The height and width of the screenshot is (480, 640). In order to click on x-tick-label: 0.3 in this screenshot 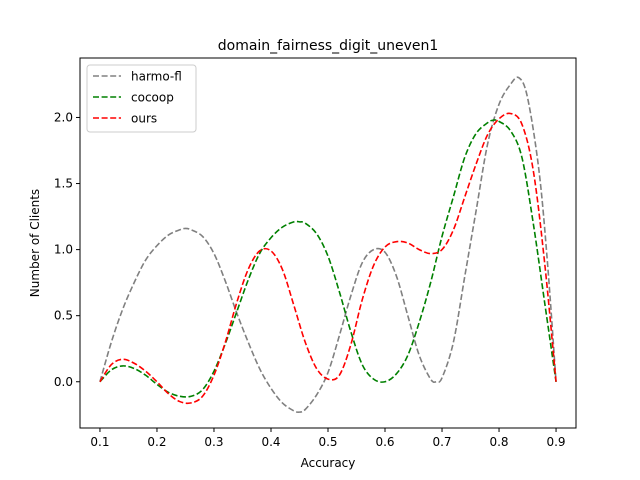, I will do `click(213, 442)`.